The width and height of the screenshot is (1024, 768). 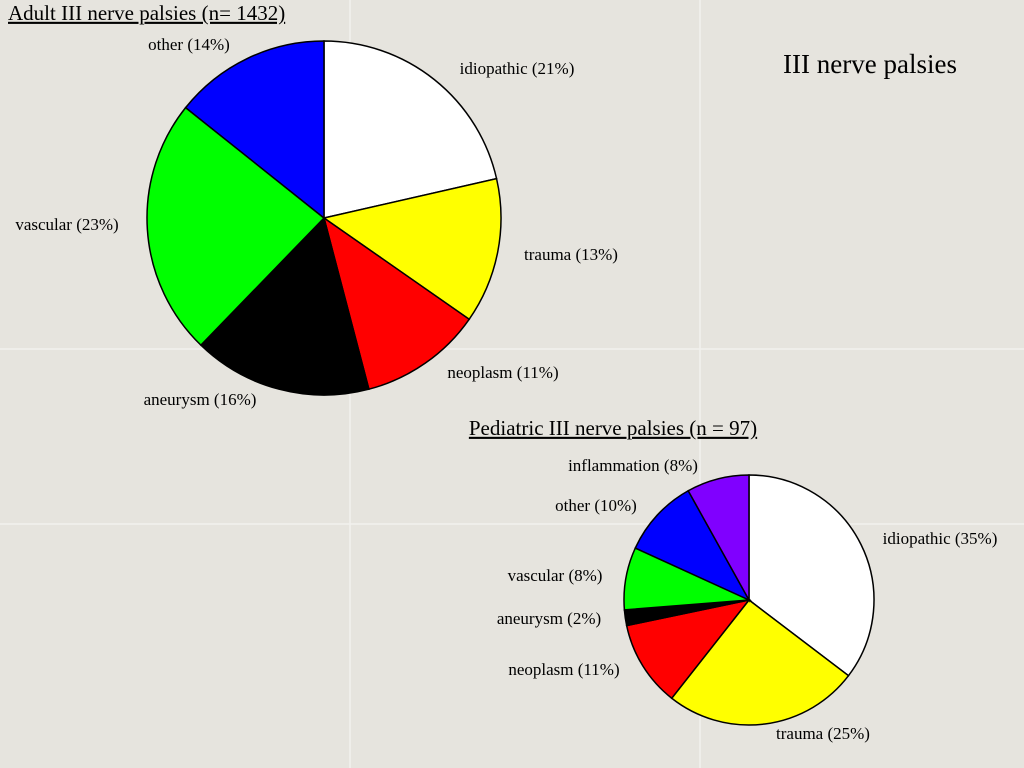 I want to click on slice-label: other (10%), so click(x=596, y=505).